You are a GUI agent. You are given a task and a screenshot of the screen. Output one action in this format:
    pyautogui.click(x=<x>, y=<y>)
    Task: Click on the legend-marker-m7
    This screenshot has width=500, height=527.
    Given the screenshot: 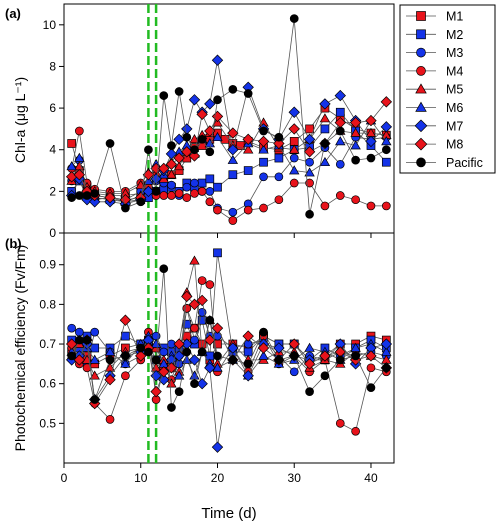 What is the action you would take?
    pyautogui.click(x=421, y=126)
    